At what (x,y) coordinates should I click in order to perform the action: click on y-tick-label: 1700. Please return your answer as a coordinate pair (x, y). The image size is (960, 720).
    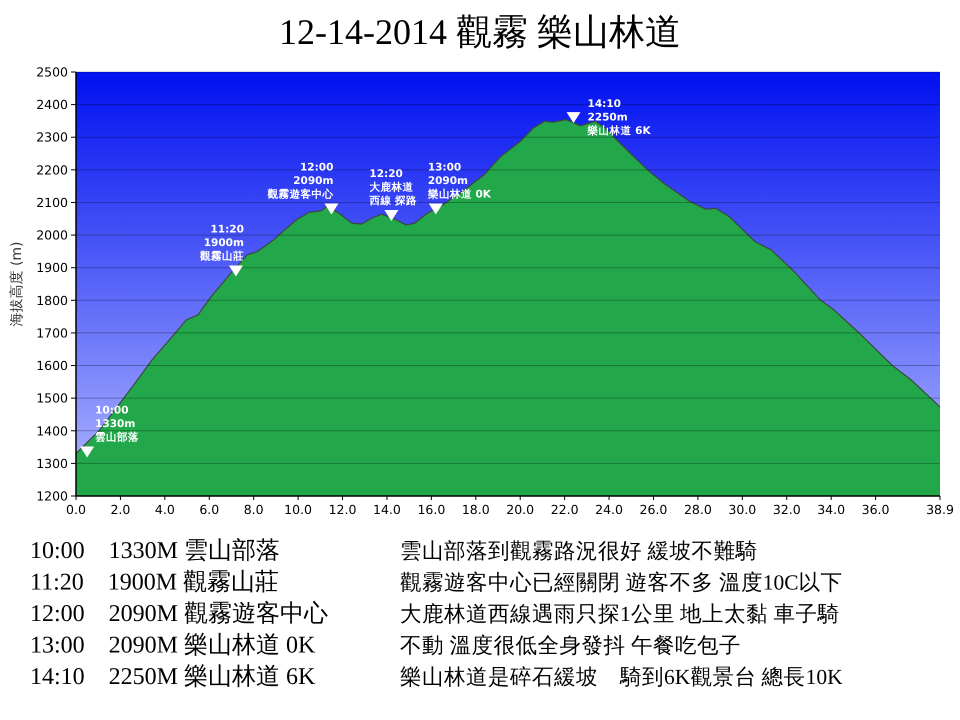
    Looking at the image, I should click on (52, 332).